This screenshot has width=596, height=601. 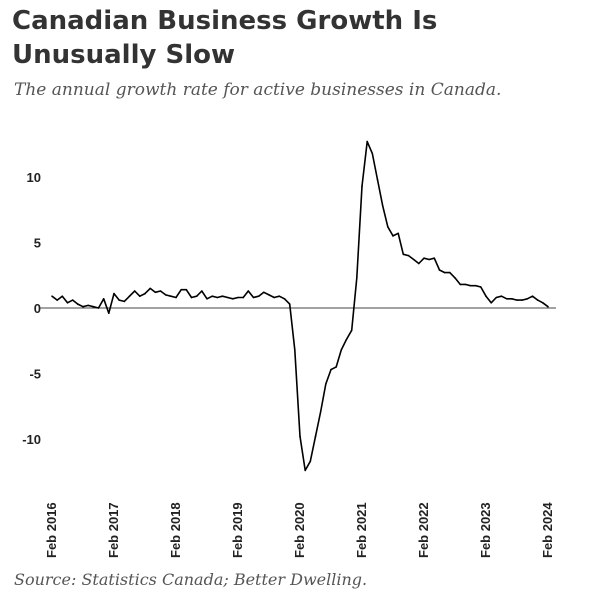 I want to click on y-axis-ticks: 10 5 0 -5 -10, so click(x=31, y=308).